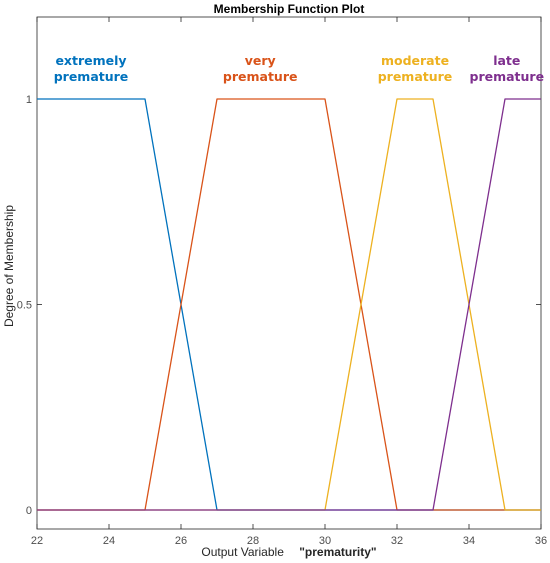  What do you see at coordinates (397, 541) in the screenshot?
I see `x-tick-label: 32` at bounding box center [397, 541].